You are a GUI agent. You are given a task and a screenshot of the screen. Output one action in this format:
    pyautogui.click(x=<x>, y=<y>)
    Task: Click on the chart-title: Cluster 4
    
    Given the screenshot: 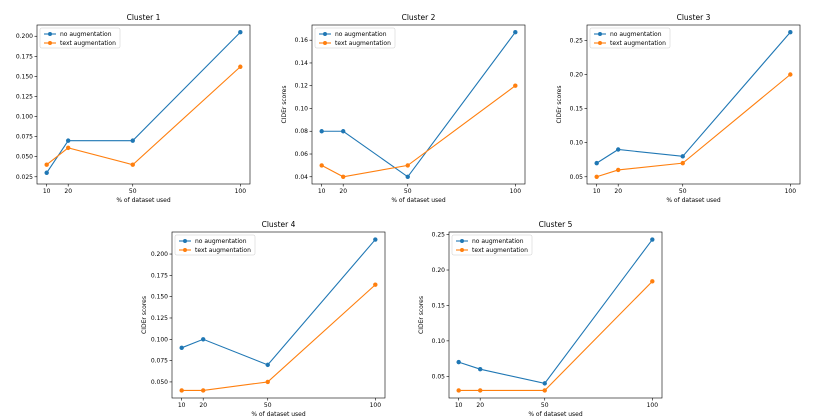 What is the action you would take?
    pyautogui.click(x=279, y=224)
    